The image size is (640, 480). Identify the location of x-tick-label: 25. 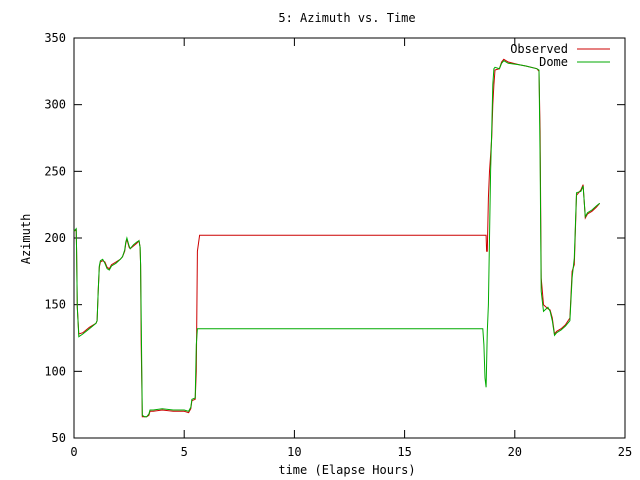
(625, 452).